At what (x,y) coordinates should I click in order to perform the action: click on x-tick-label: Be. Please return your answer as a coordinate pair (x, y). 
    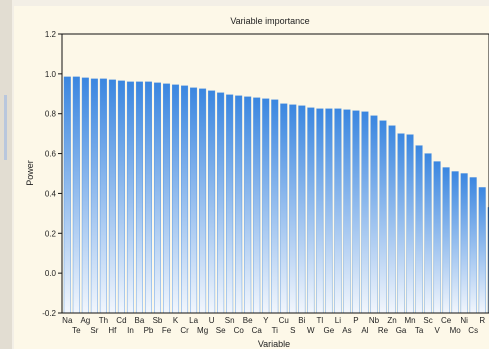
    Looking at the image, I should click on (248, 320).